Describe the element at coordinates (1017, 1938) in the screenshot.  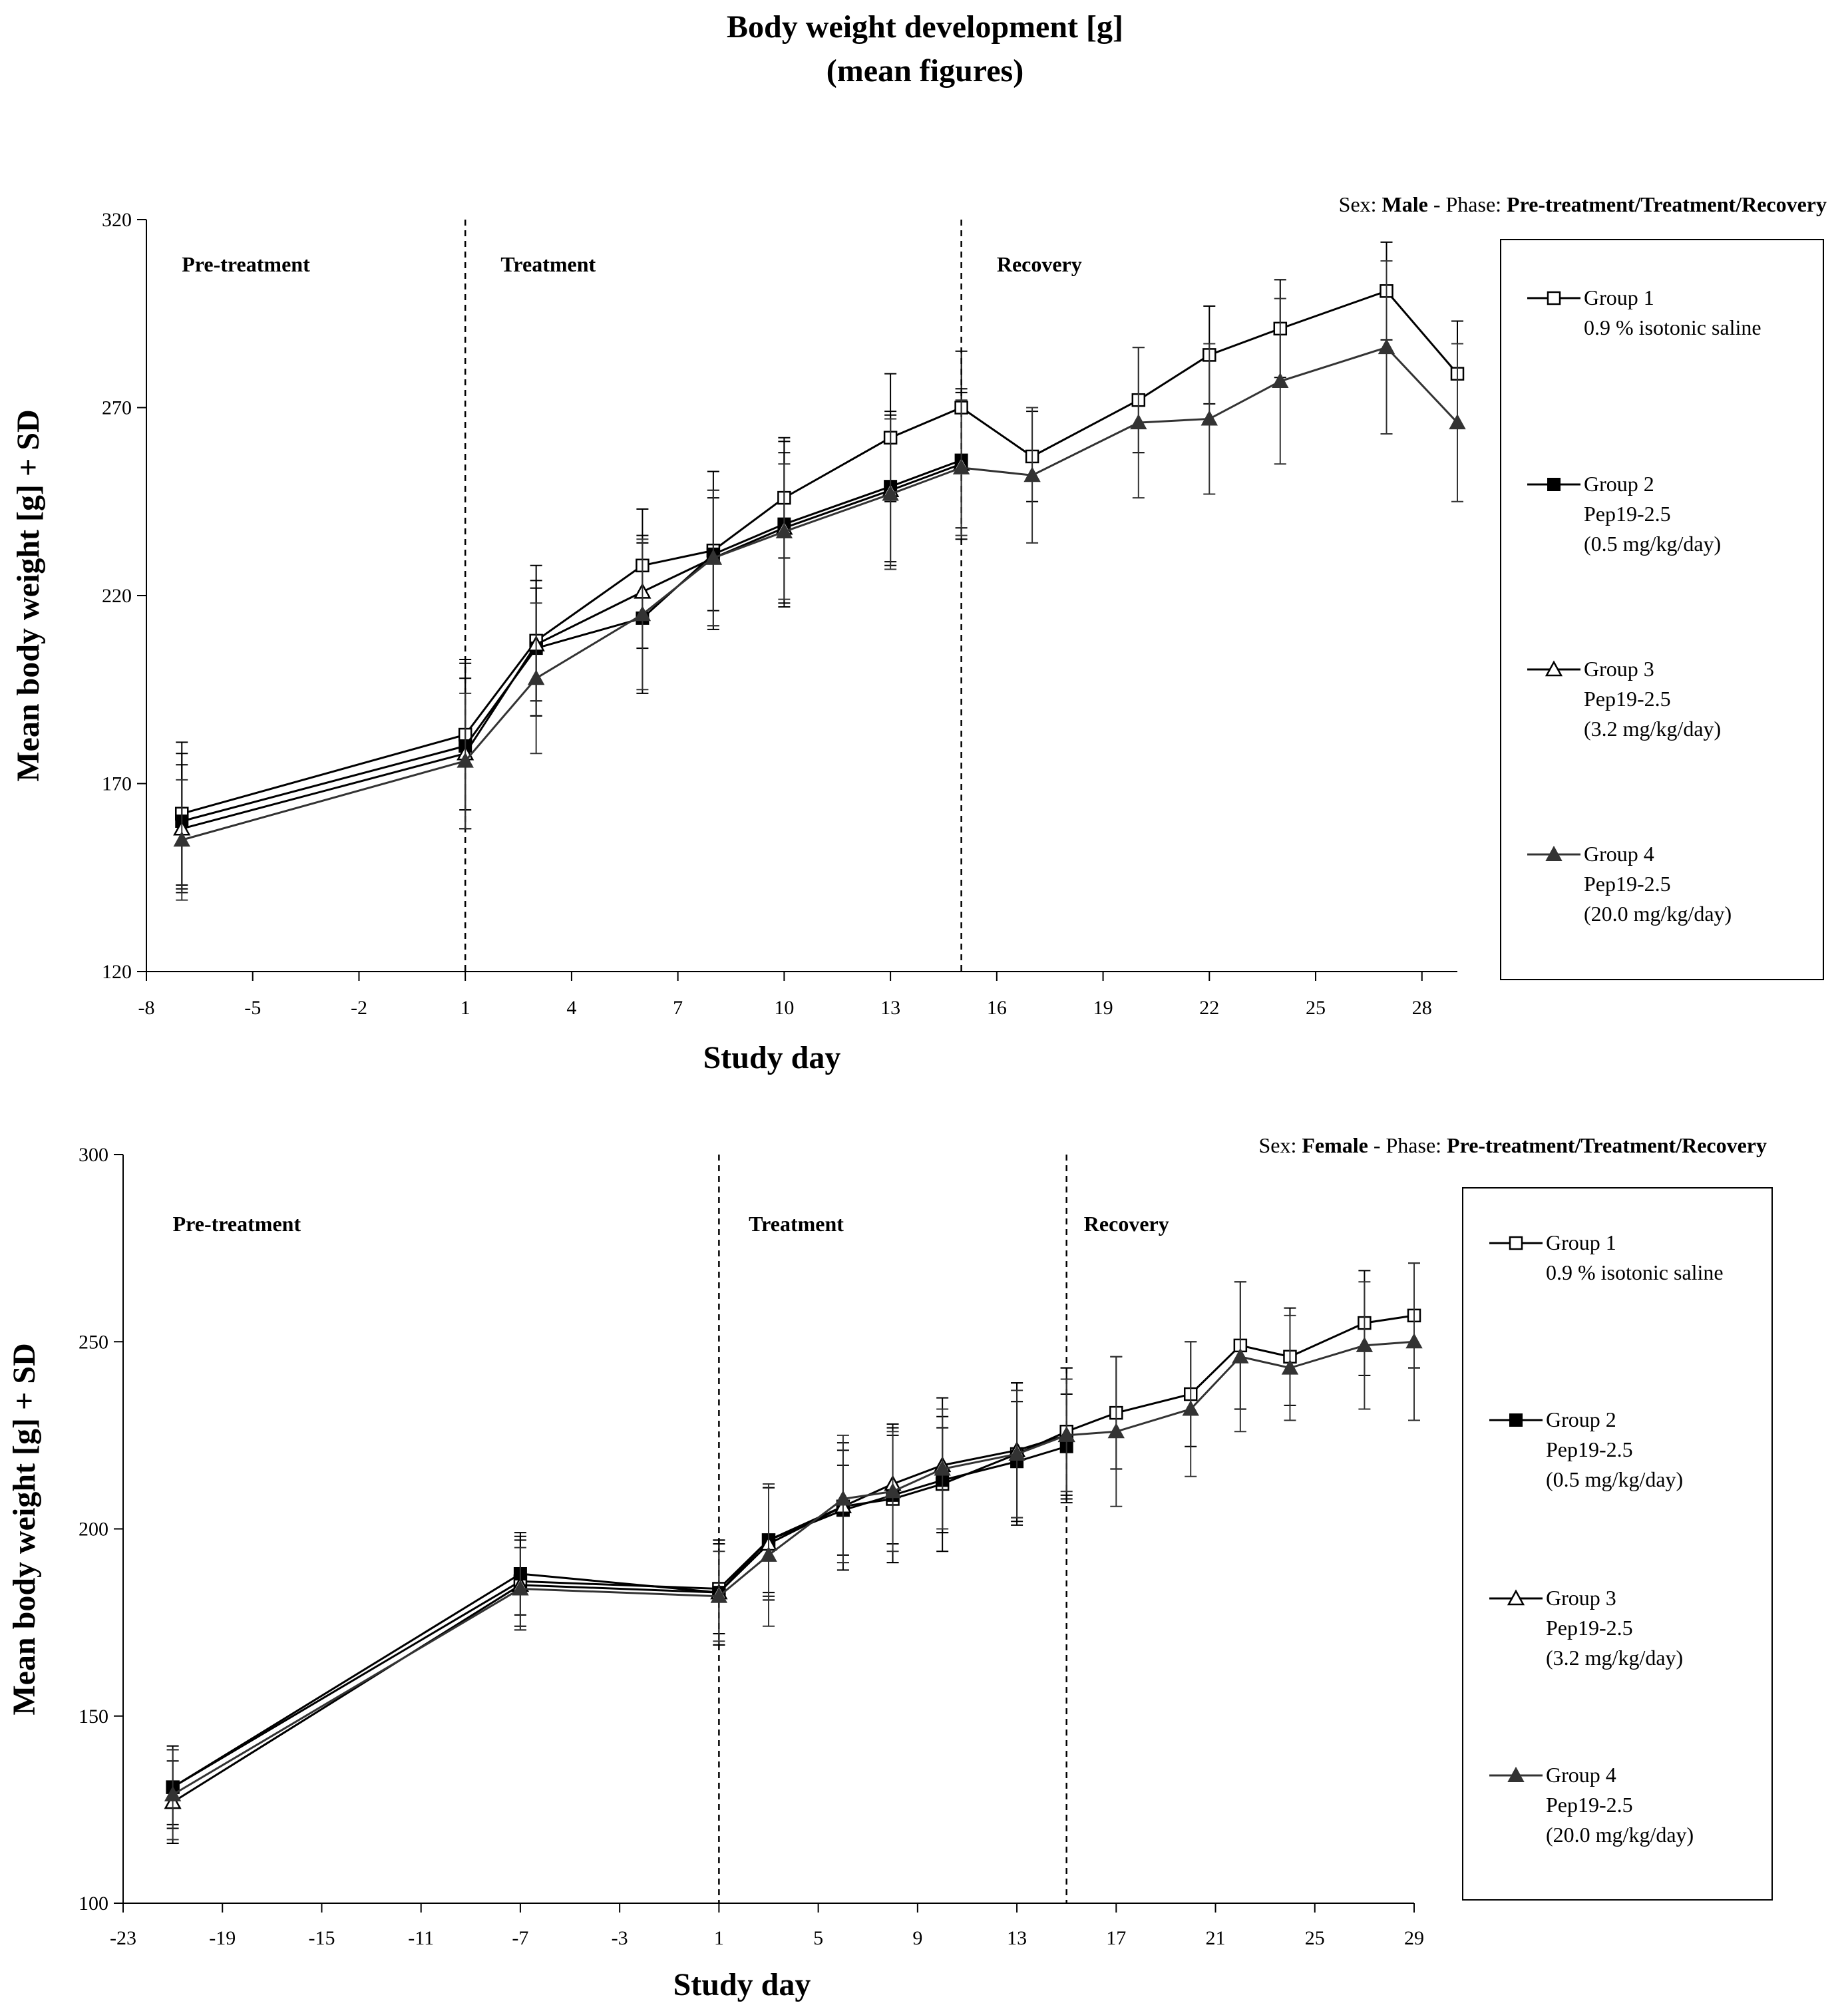
I see `x-tick-label: 13` at that location.